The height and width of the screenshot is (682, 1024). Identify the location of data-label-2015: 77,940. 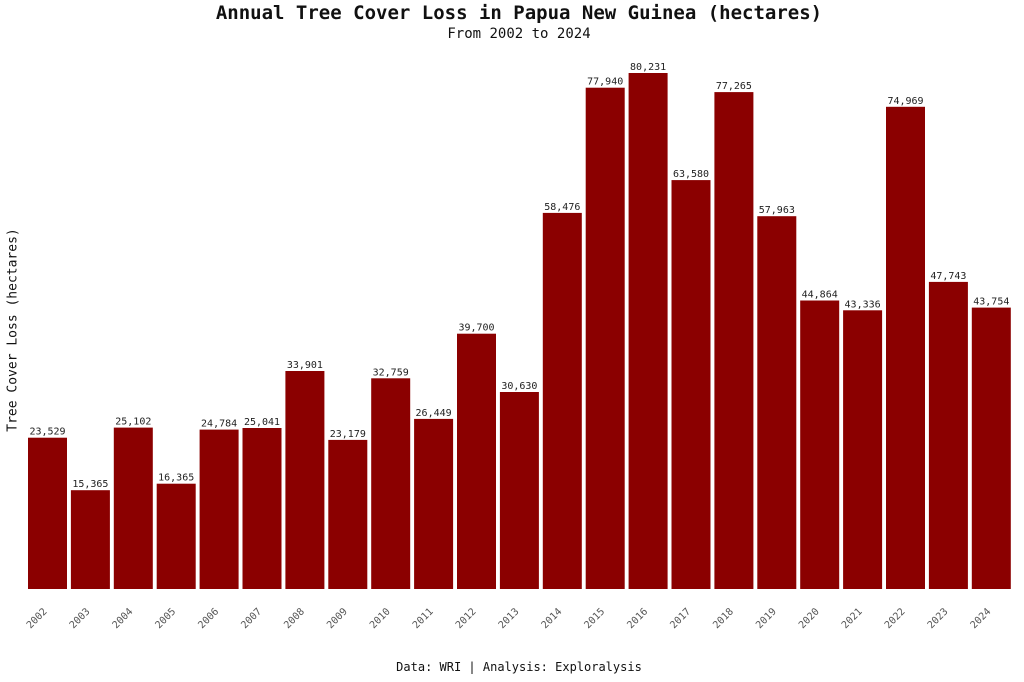
(605, 82).